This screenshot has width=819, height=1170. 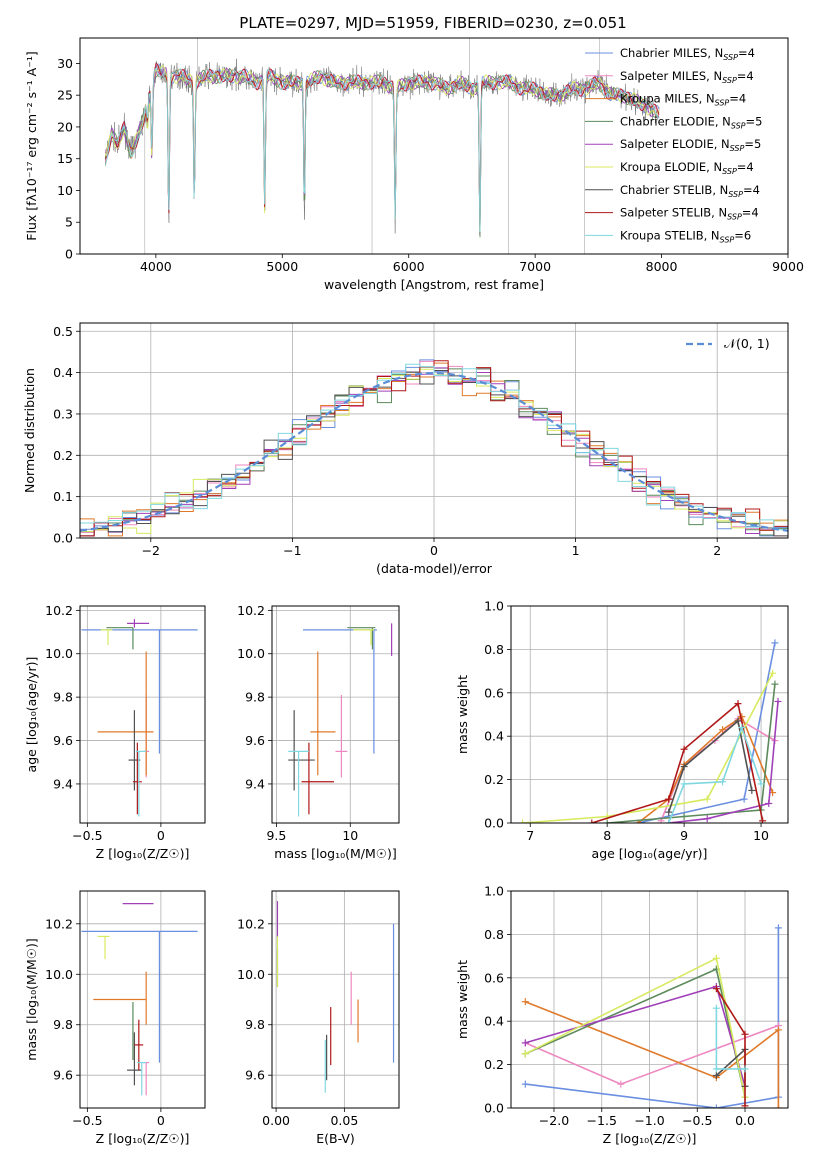 What do you see at coordinates (650, 853) in the screenshot?
I see `x-axis-label: age [log₁₀(age/yr)]` at bounding box center [650, 853].